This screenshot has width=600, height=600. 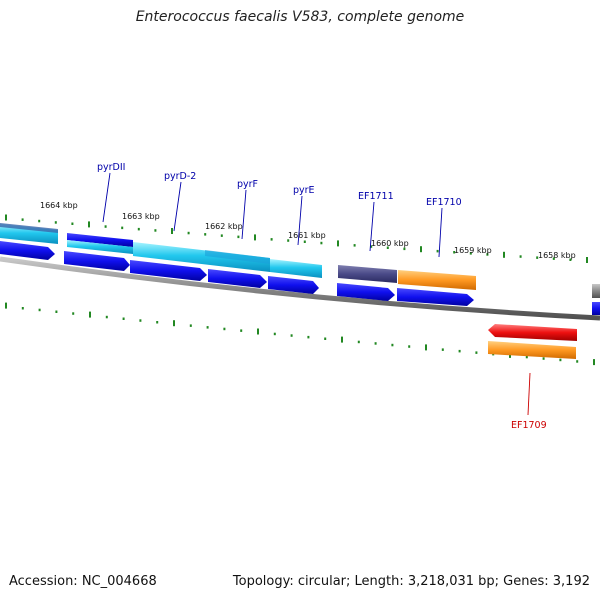 What do you see at coordinates (247, 184) in the screenshot?
I see `gene-label-pyrF: pyrF` at bounding box center [247, 184].